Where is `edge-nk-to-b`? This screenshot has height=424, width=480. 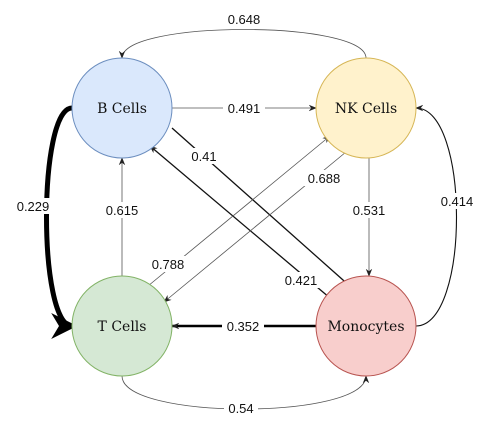
edge-nk-to-b is located at coordinates (242, 44).